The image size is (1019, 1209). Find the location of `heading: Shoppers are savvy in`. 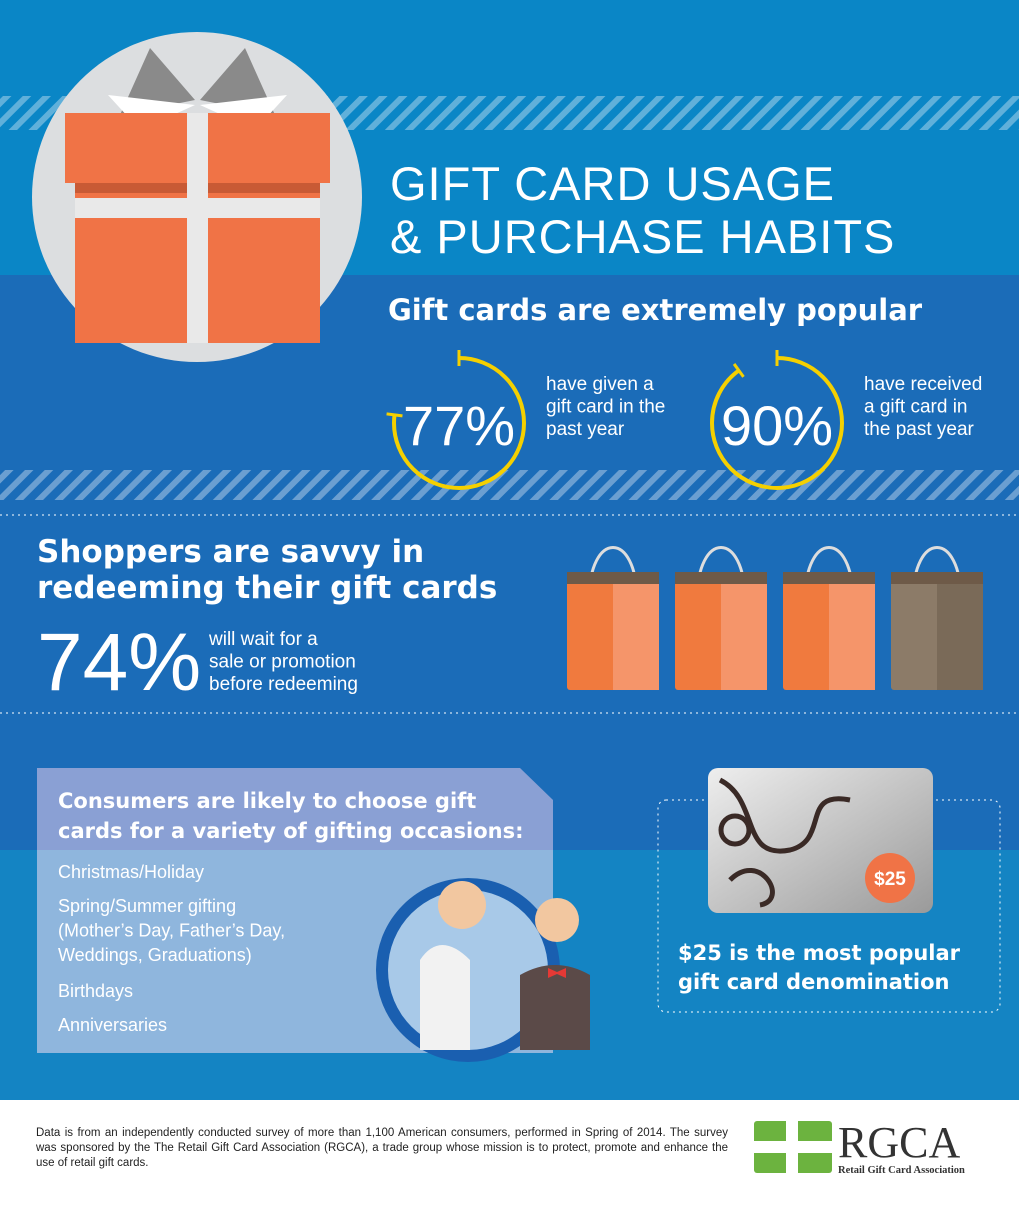

heading: Shoppers are savvy in is located at coordinates (230, 552).